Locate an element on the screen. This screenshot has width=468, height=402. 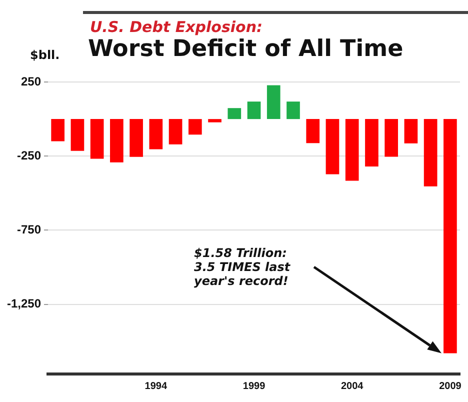
y-tick-label: -750 is located at coordinates (29, 229).